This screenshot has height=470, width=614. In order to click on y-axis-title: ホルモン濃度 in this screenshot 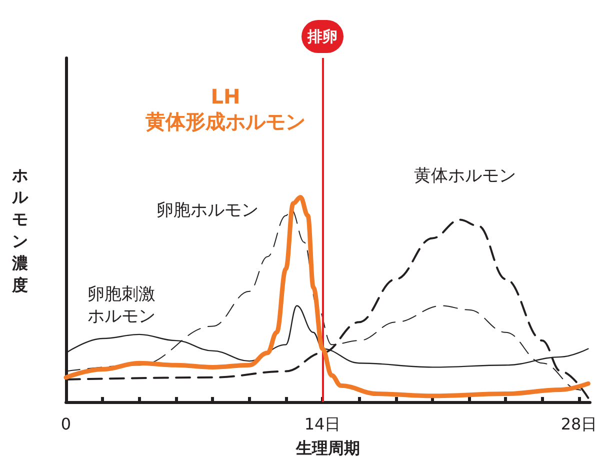, I will do `click(20, 230)`.